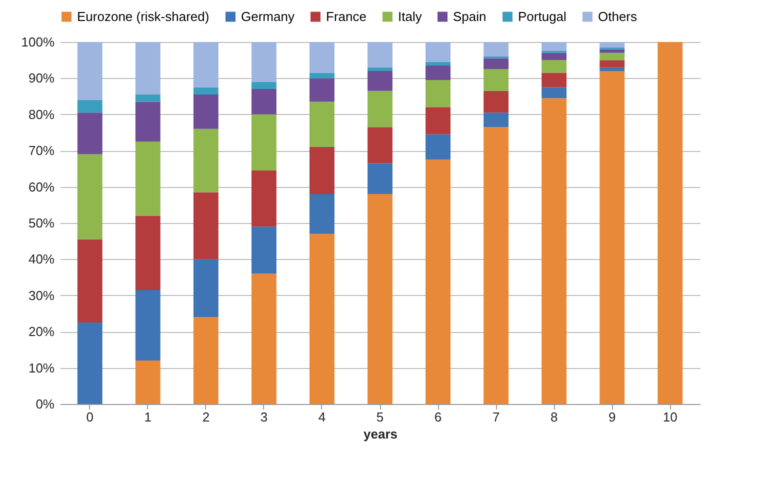 This screenshot has width=761, height=491. Describe the element at coordinates (618, 16) in the screenshot. I see `legend-label: Others` at that location.